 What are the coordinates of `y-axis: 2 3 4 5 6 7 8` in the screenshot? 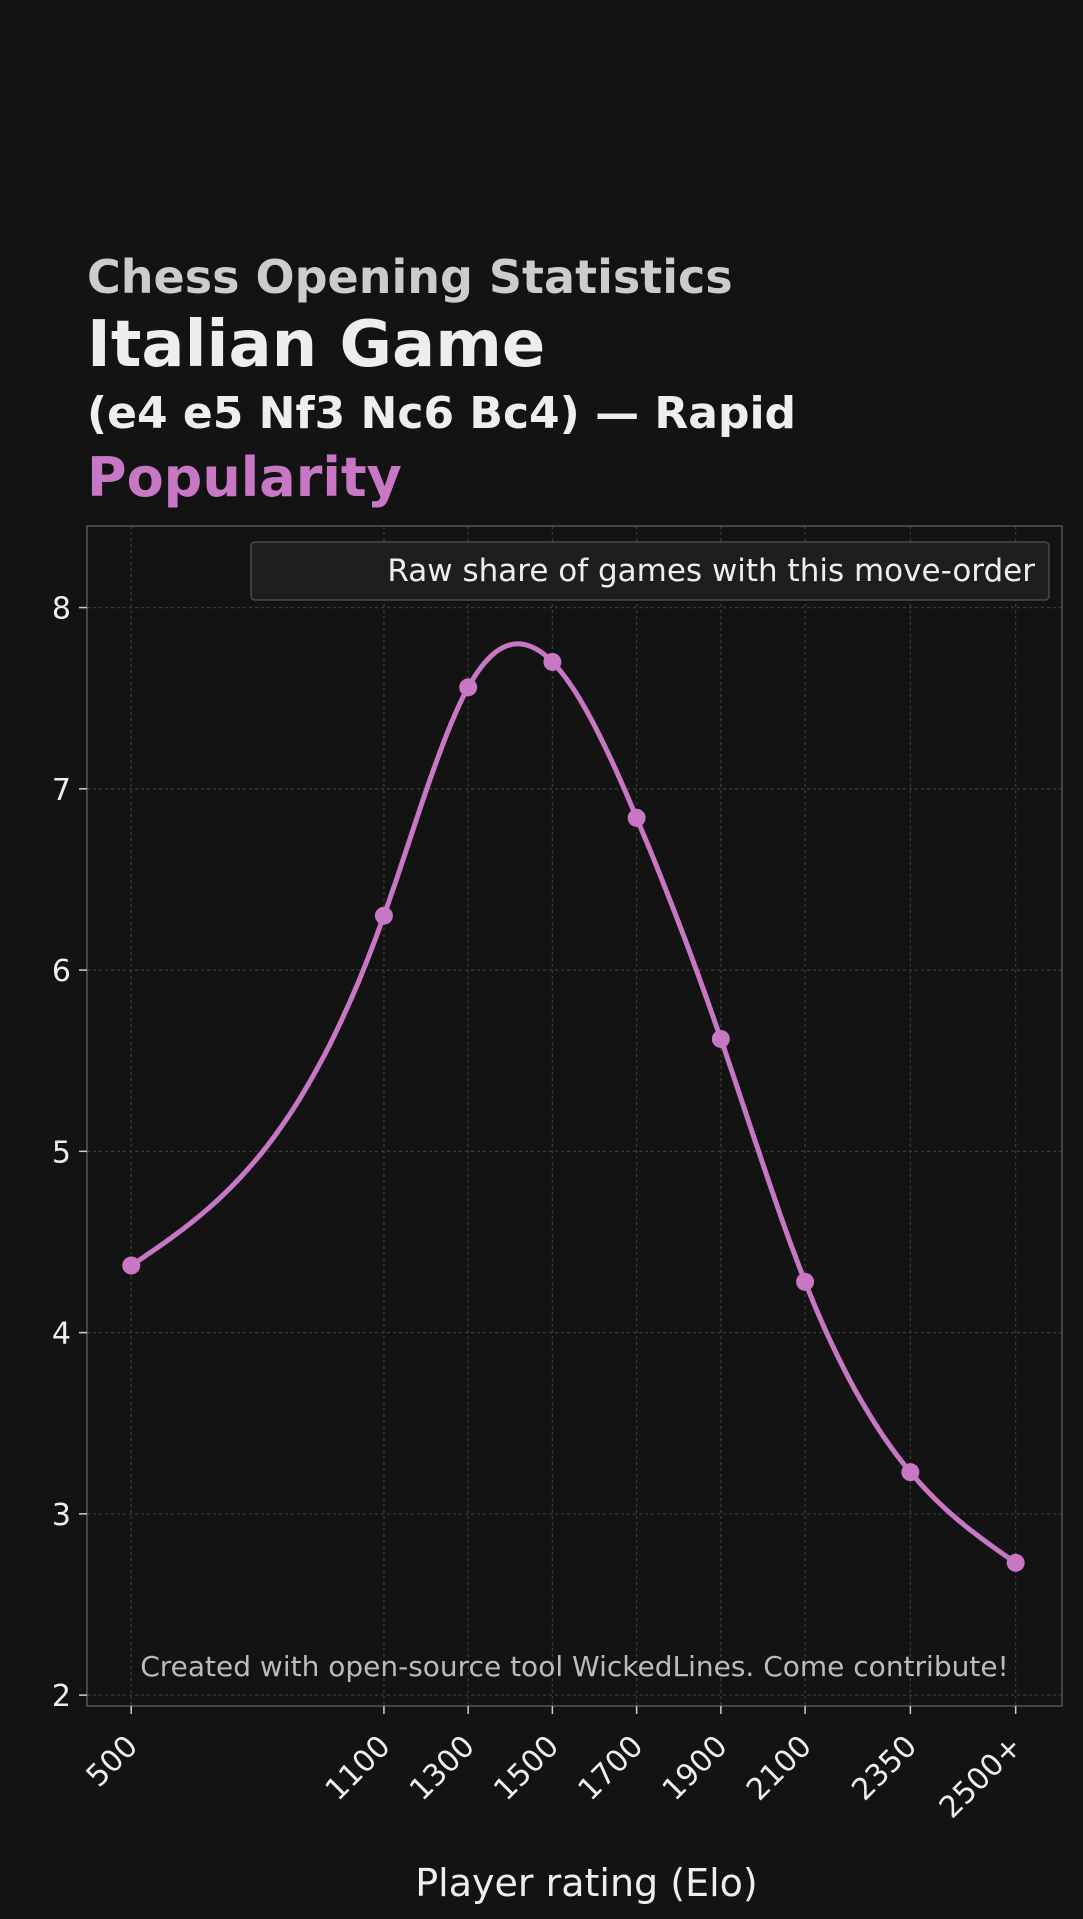 It's located at (69, 1153).